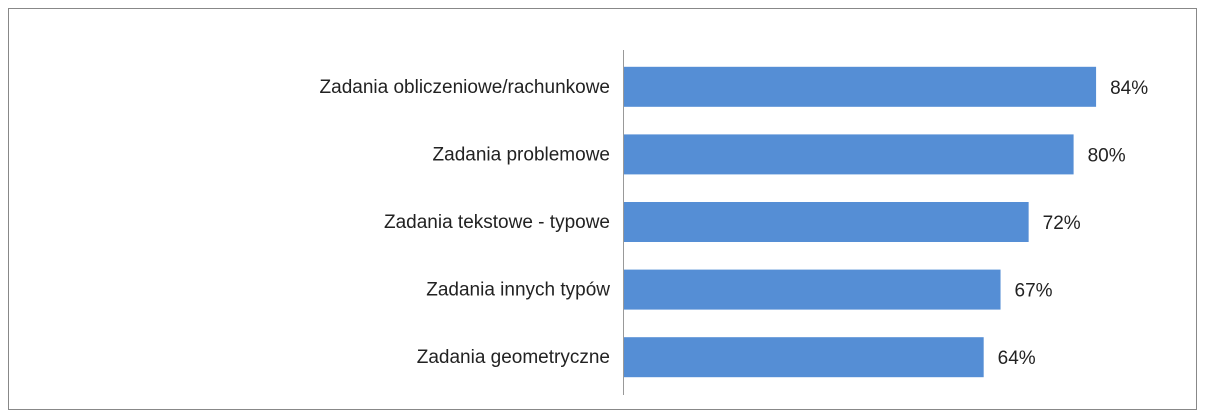  I want to click on data-label: 64%, so click(1017, 358).